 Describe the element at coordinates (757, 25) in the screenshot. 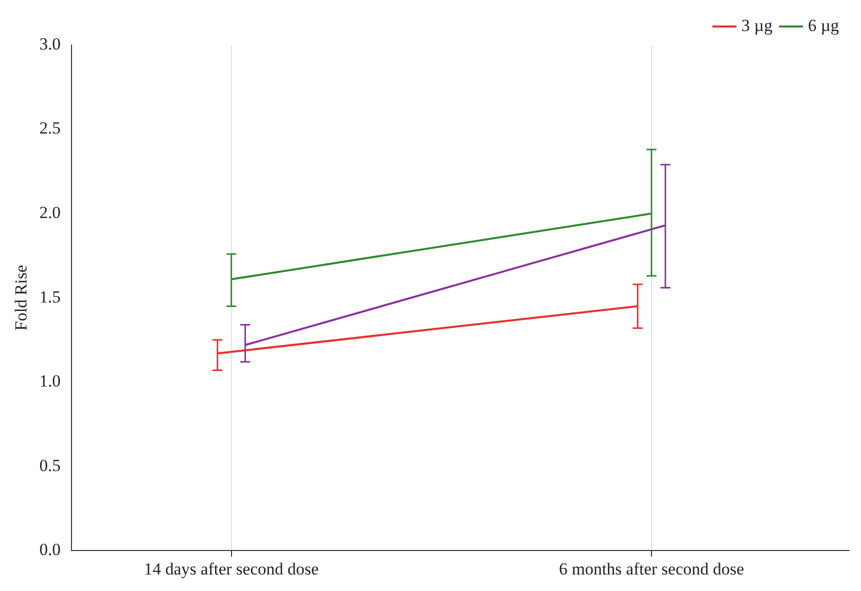

I see `legend-label: 3 µg` at that location.